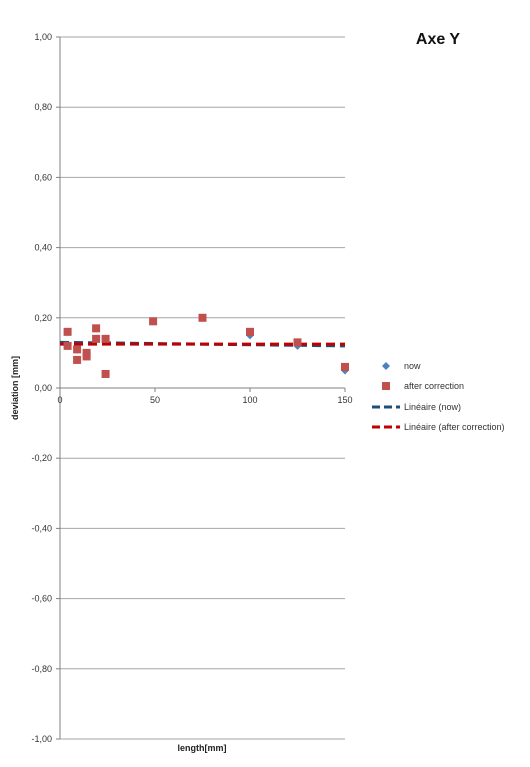  What do you see at coordinates (438, 39) in the screenshot?
I see `chart-title: Axe Y` at bounding box center [438, 39].